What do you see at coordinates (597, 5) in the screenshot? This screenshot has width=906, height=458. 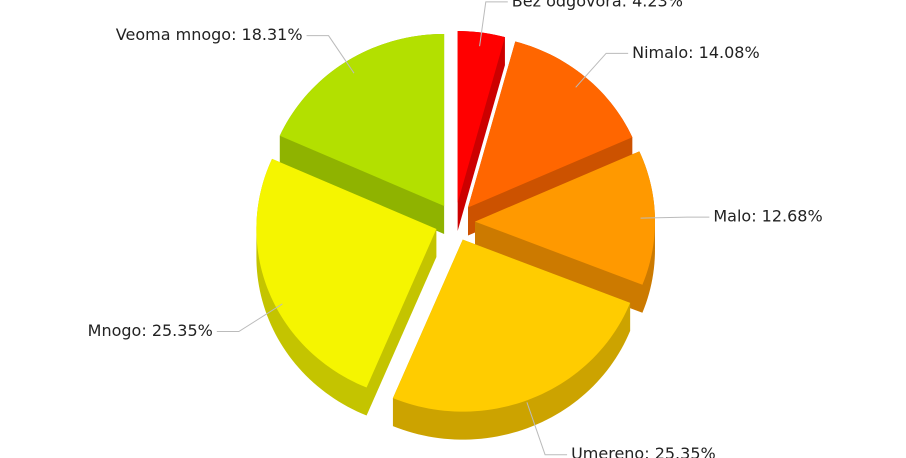 I see `data-label: Bez odgovora: 4.23%` at bounding box center [597, 5].